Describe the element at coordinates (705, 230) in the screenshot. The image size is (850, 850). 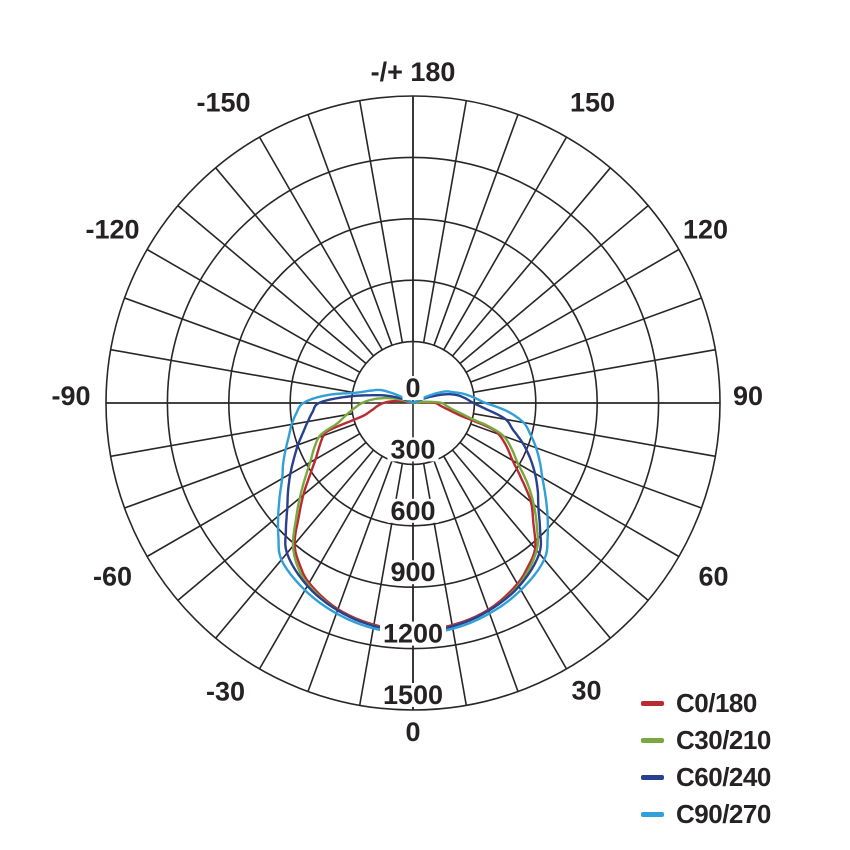
I see `angle-label-120: 120` at that location.